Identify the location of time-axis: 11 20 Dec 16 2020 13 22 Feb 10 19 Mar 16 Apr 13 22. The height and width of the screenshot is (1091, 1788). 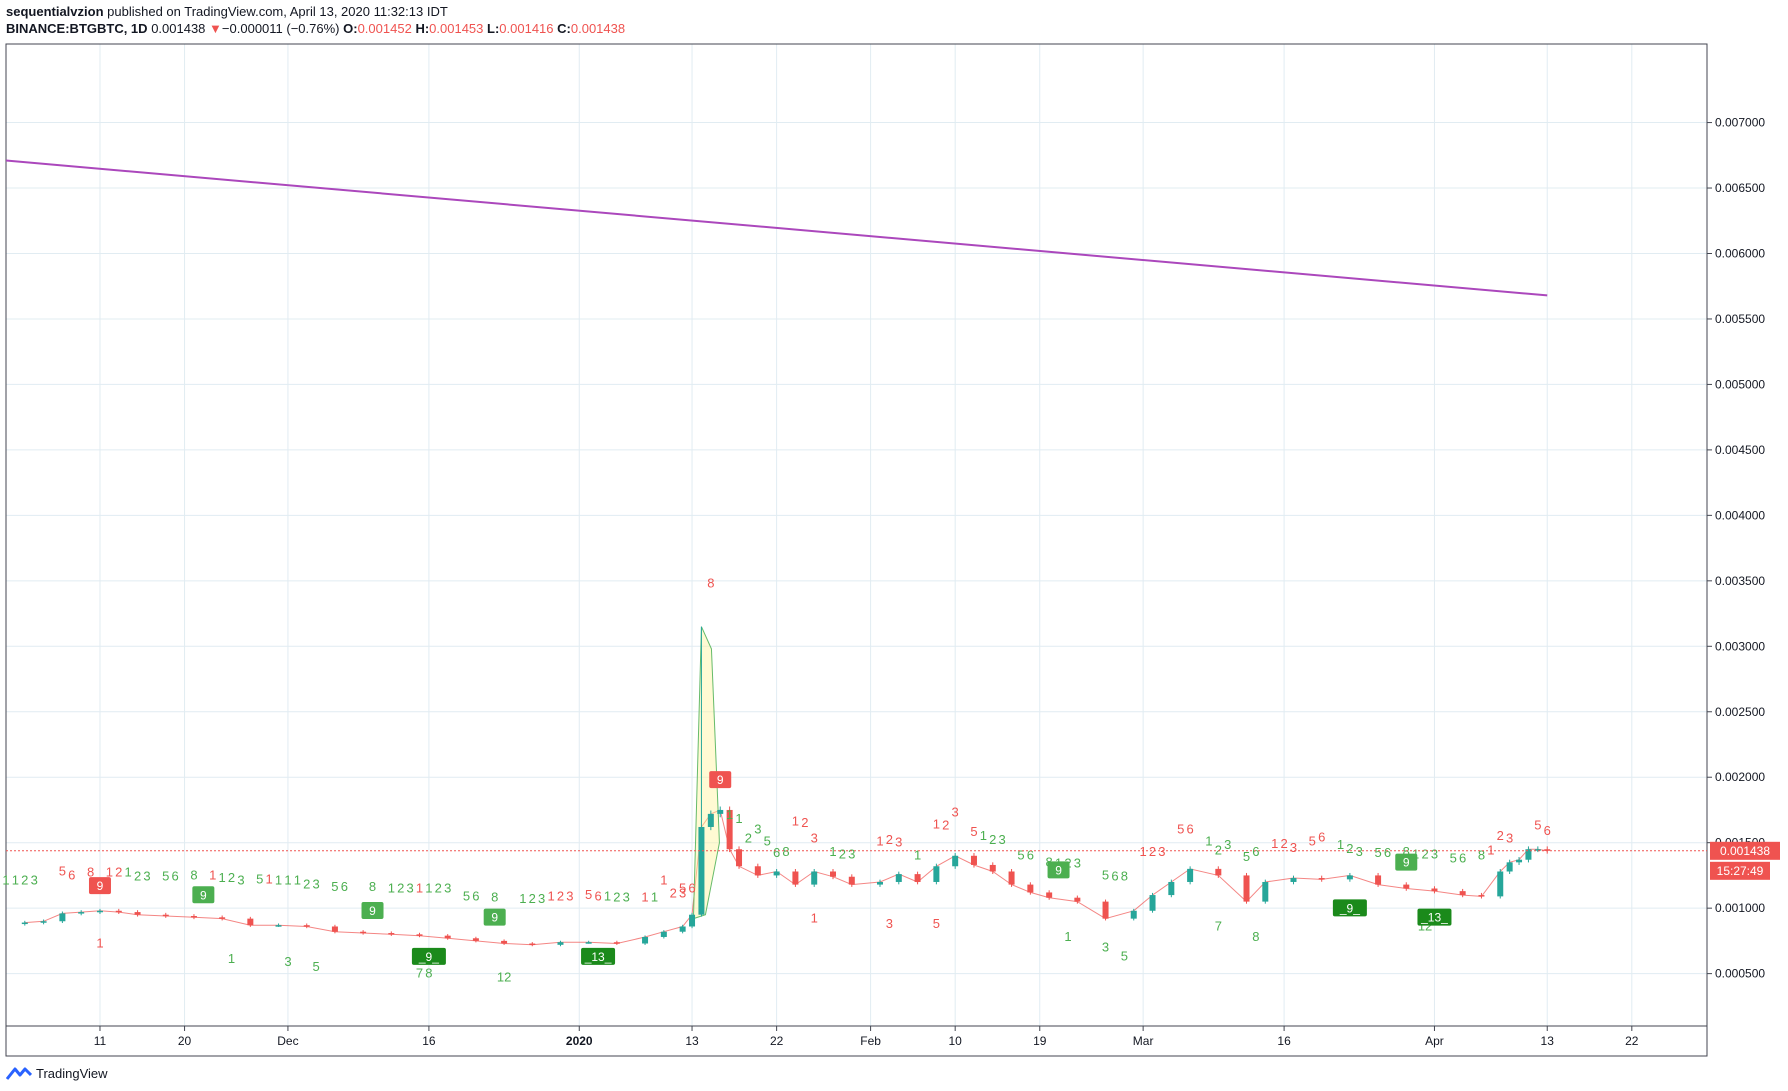
(866, 1037).